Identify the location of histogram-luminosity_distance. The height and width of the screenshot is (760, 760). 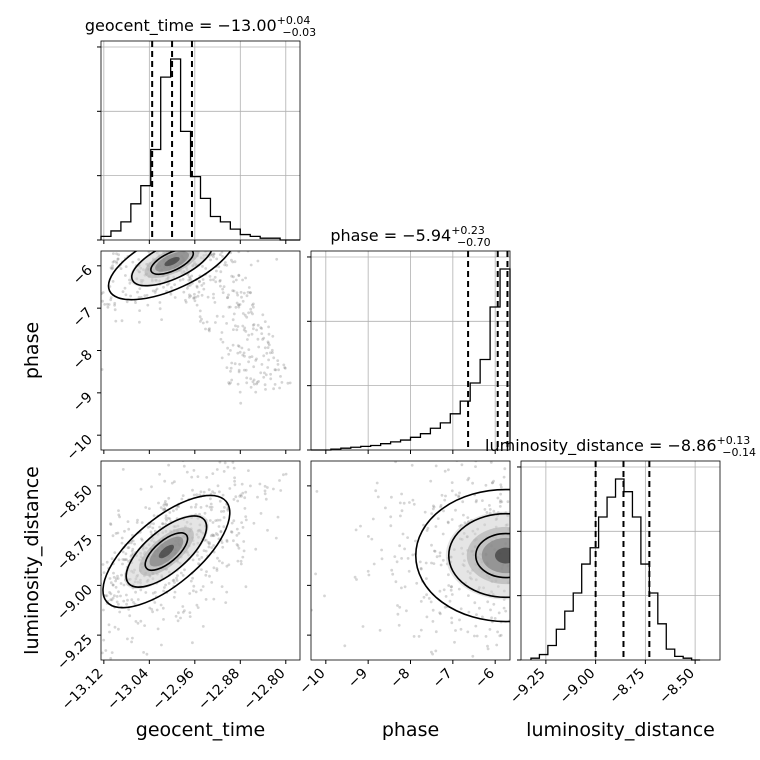
(615, 569).